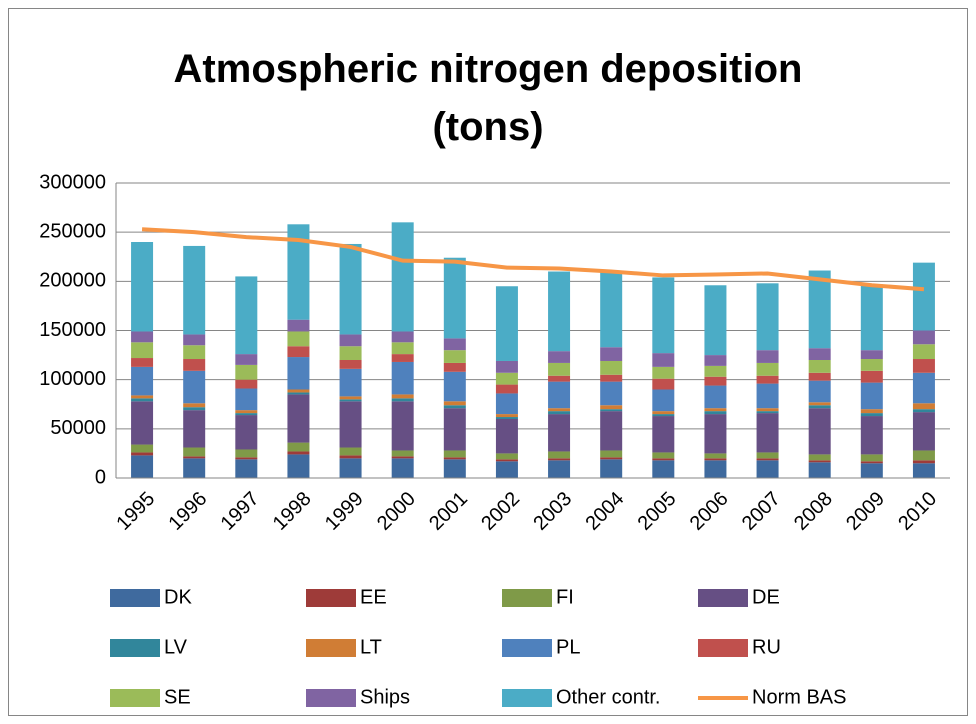 The width and height of the screenshot is (976, 724). What do you see at coordinates (72, 330) in the screenshot?
I see `y-tick-label: 150000` at bounding box center [72, 330].